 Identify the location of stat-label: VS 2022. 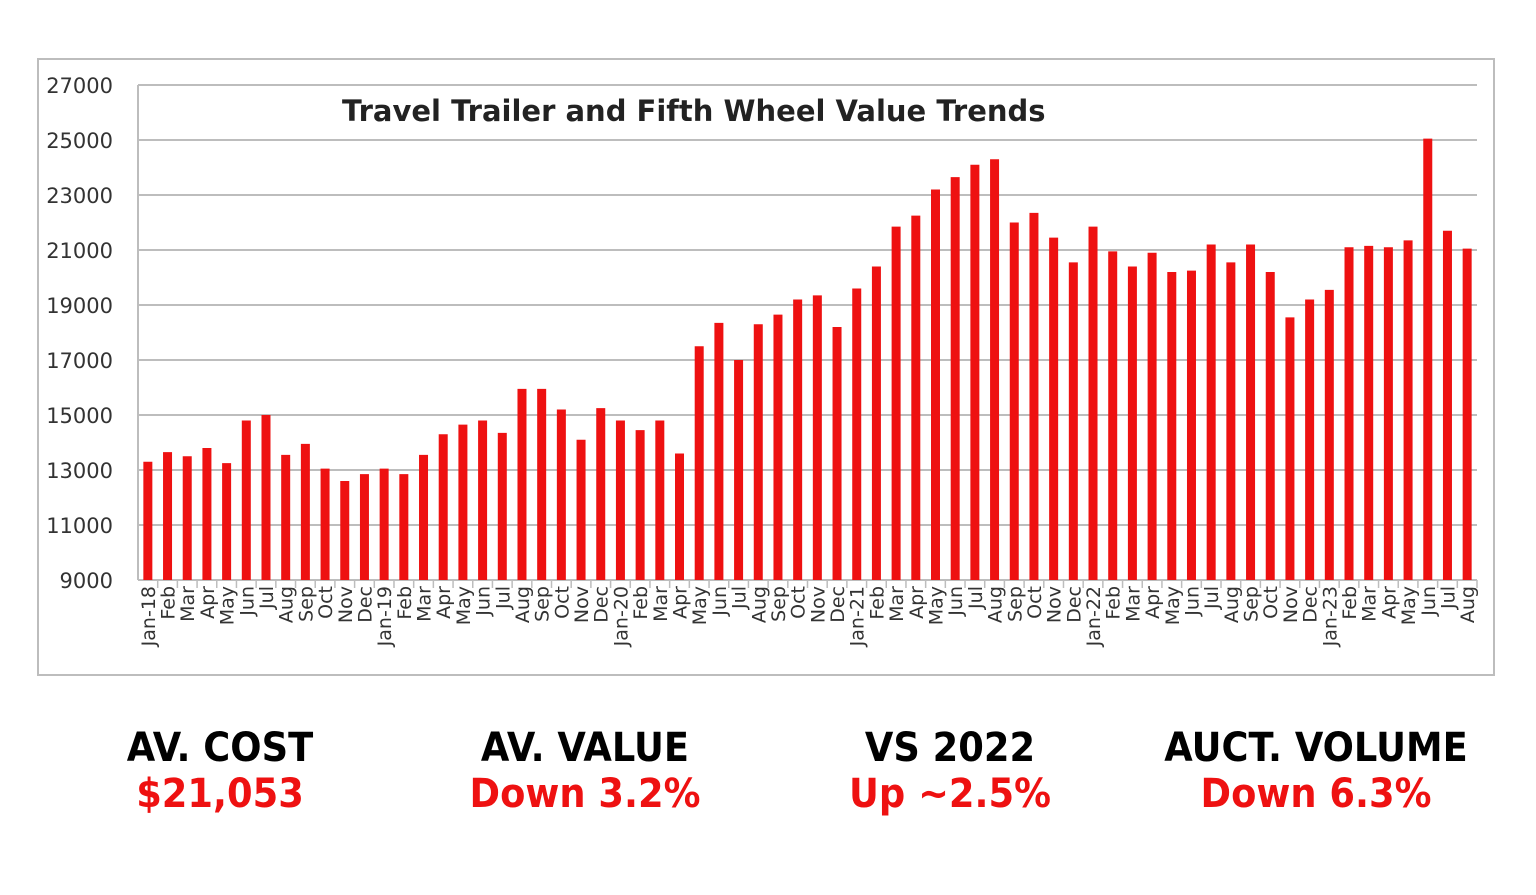
(950, 748).